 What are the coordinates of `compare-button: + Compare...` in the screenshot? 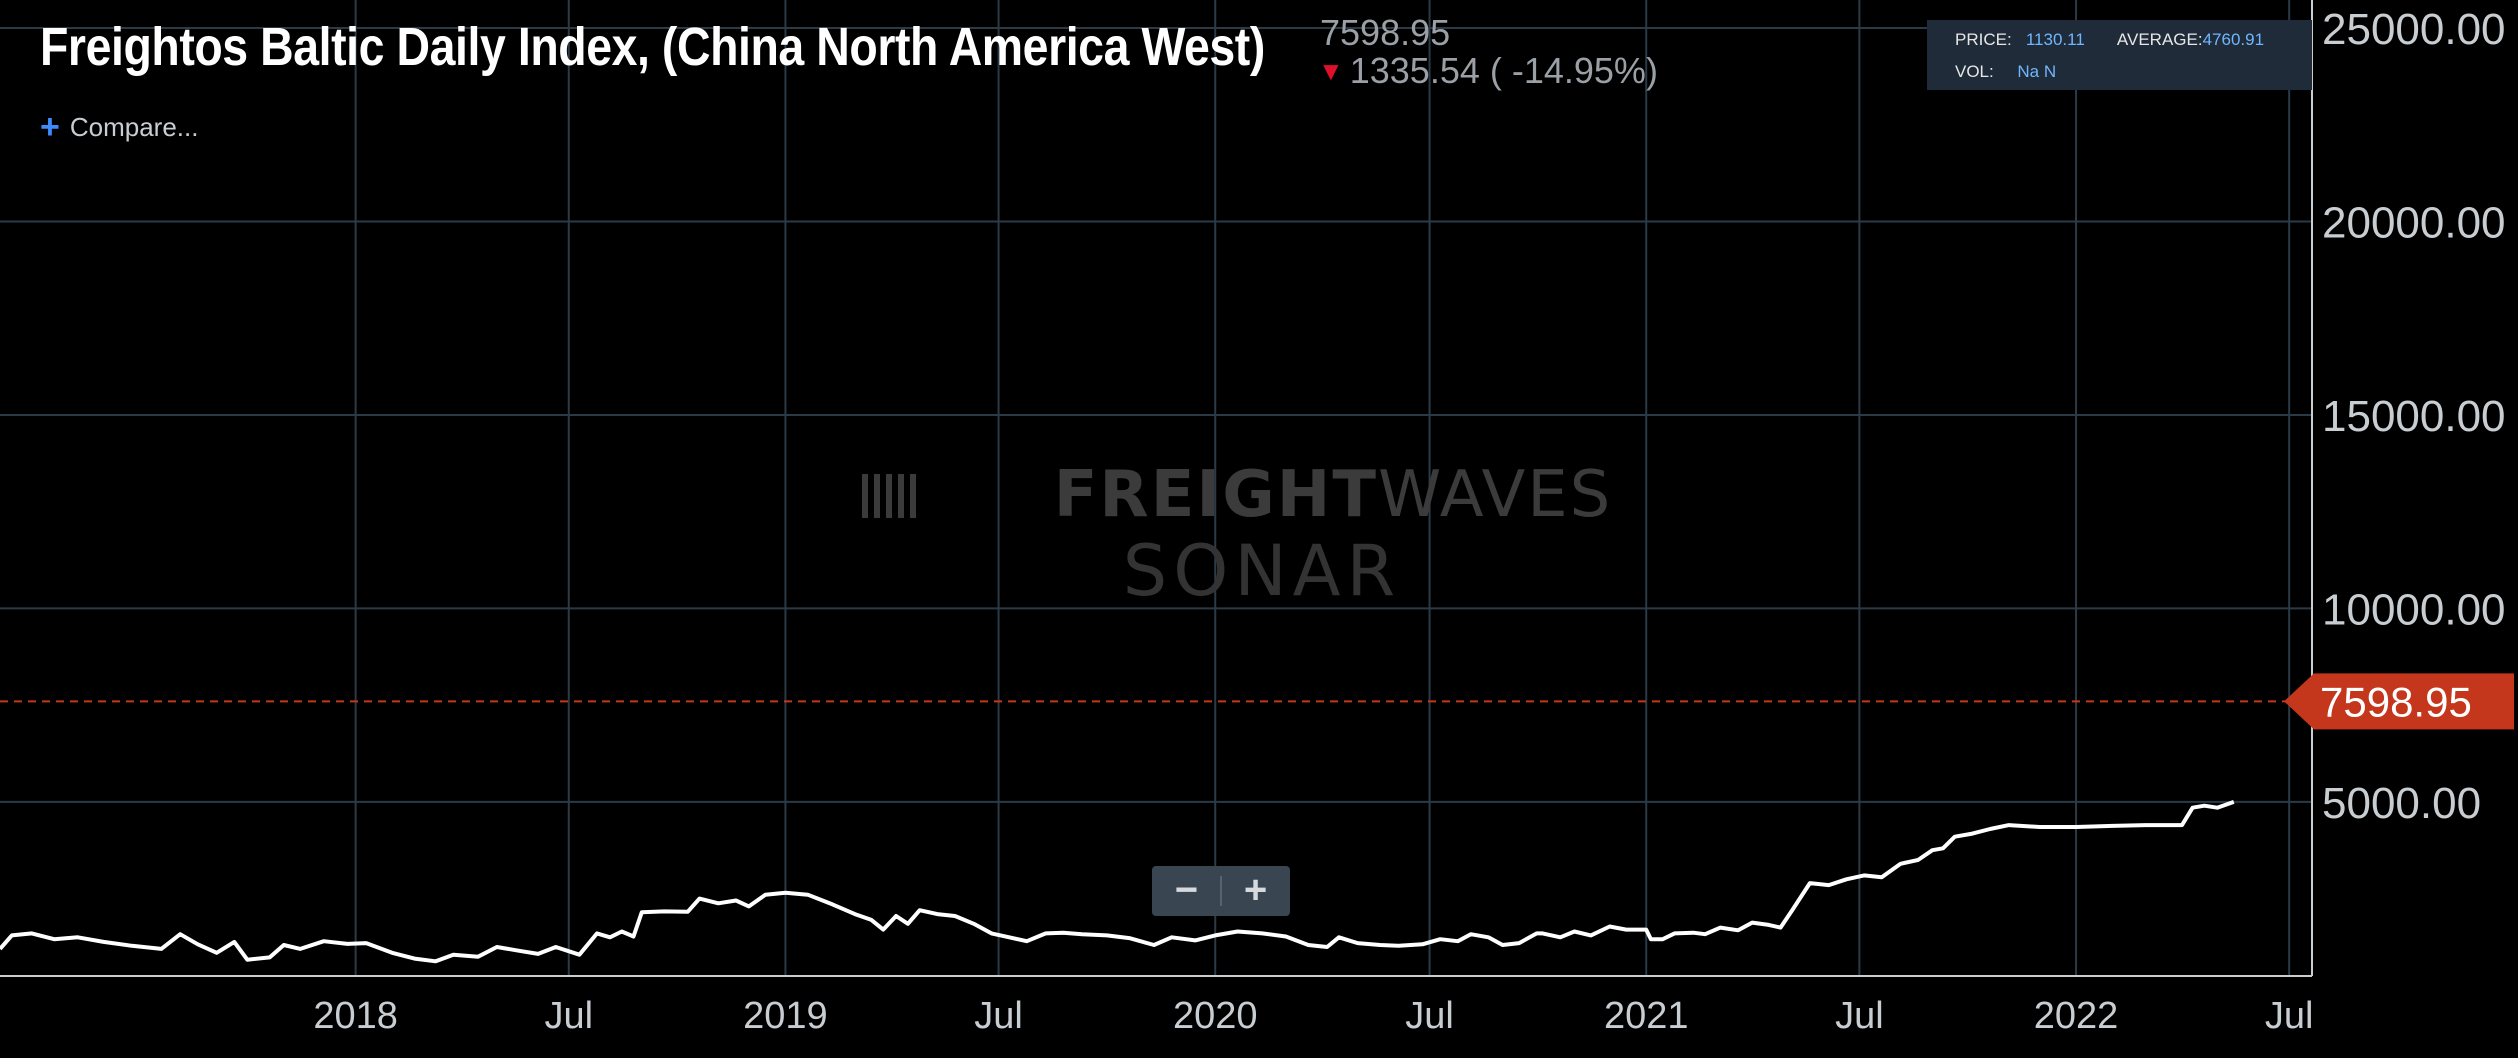 It's located at (119, 127).